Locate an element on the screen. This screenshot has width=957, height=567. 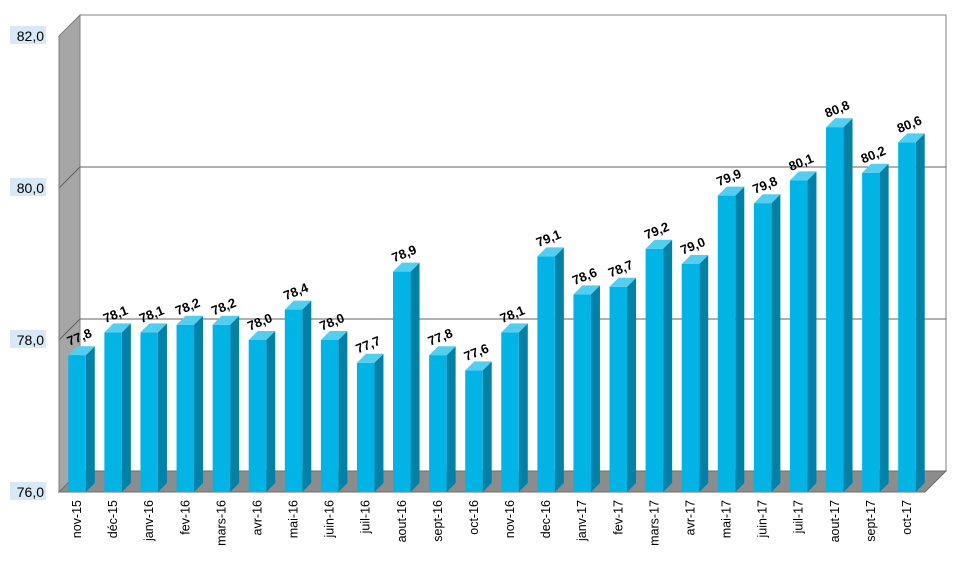
x-tick-label: sept-17 is located at coordinates (871, 521).